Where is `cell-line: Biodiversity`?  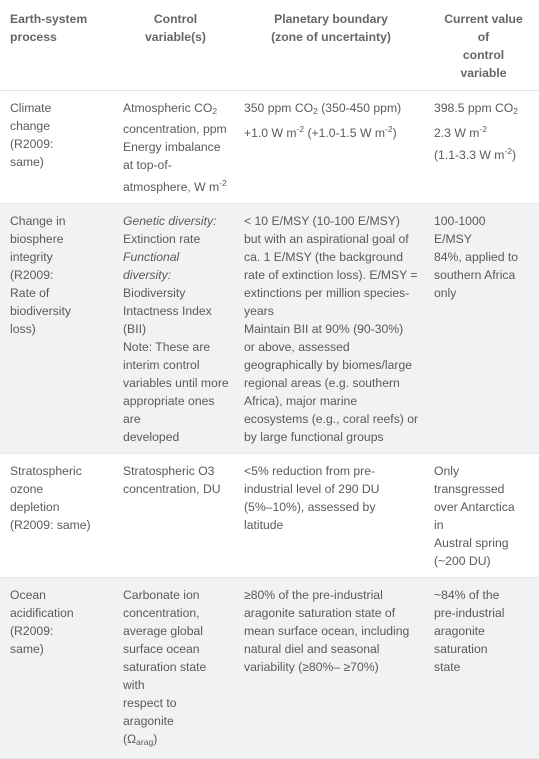
cell-line: Biodiversity is located at coordinates (176, 293).